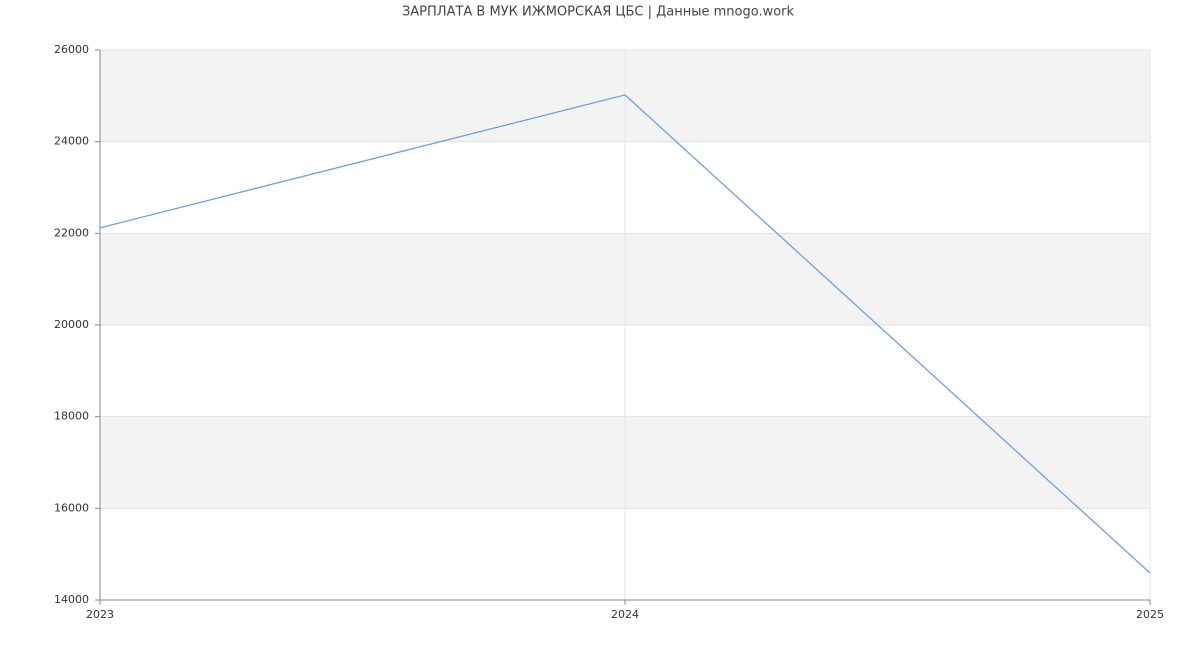  What do you see at coordinates (71, 232) in the screenshot?
I see `y-tick-label: 22000` at bounding box center [71, 232].